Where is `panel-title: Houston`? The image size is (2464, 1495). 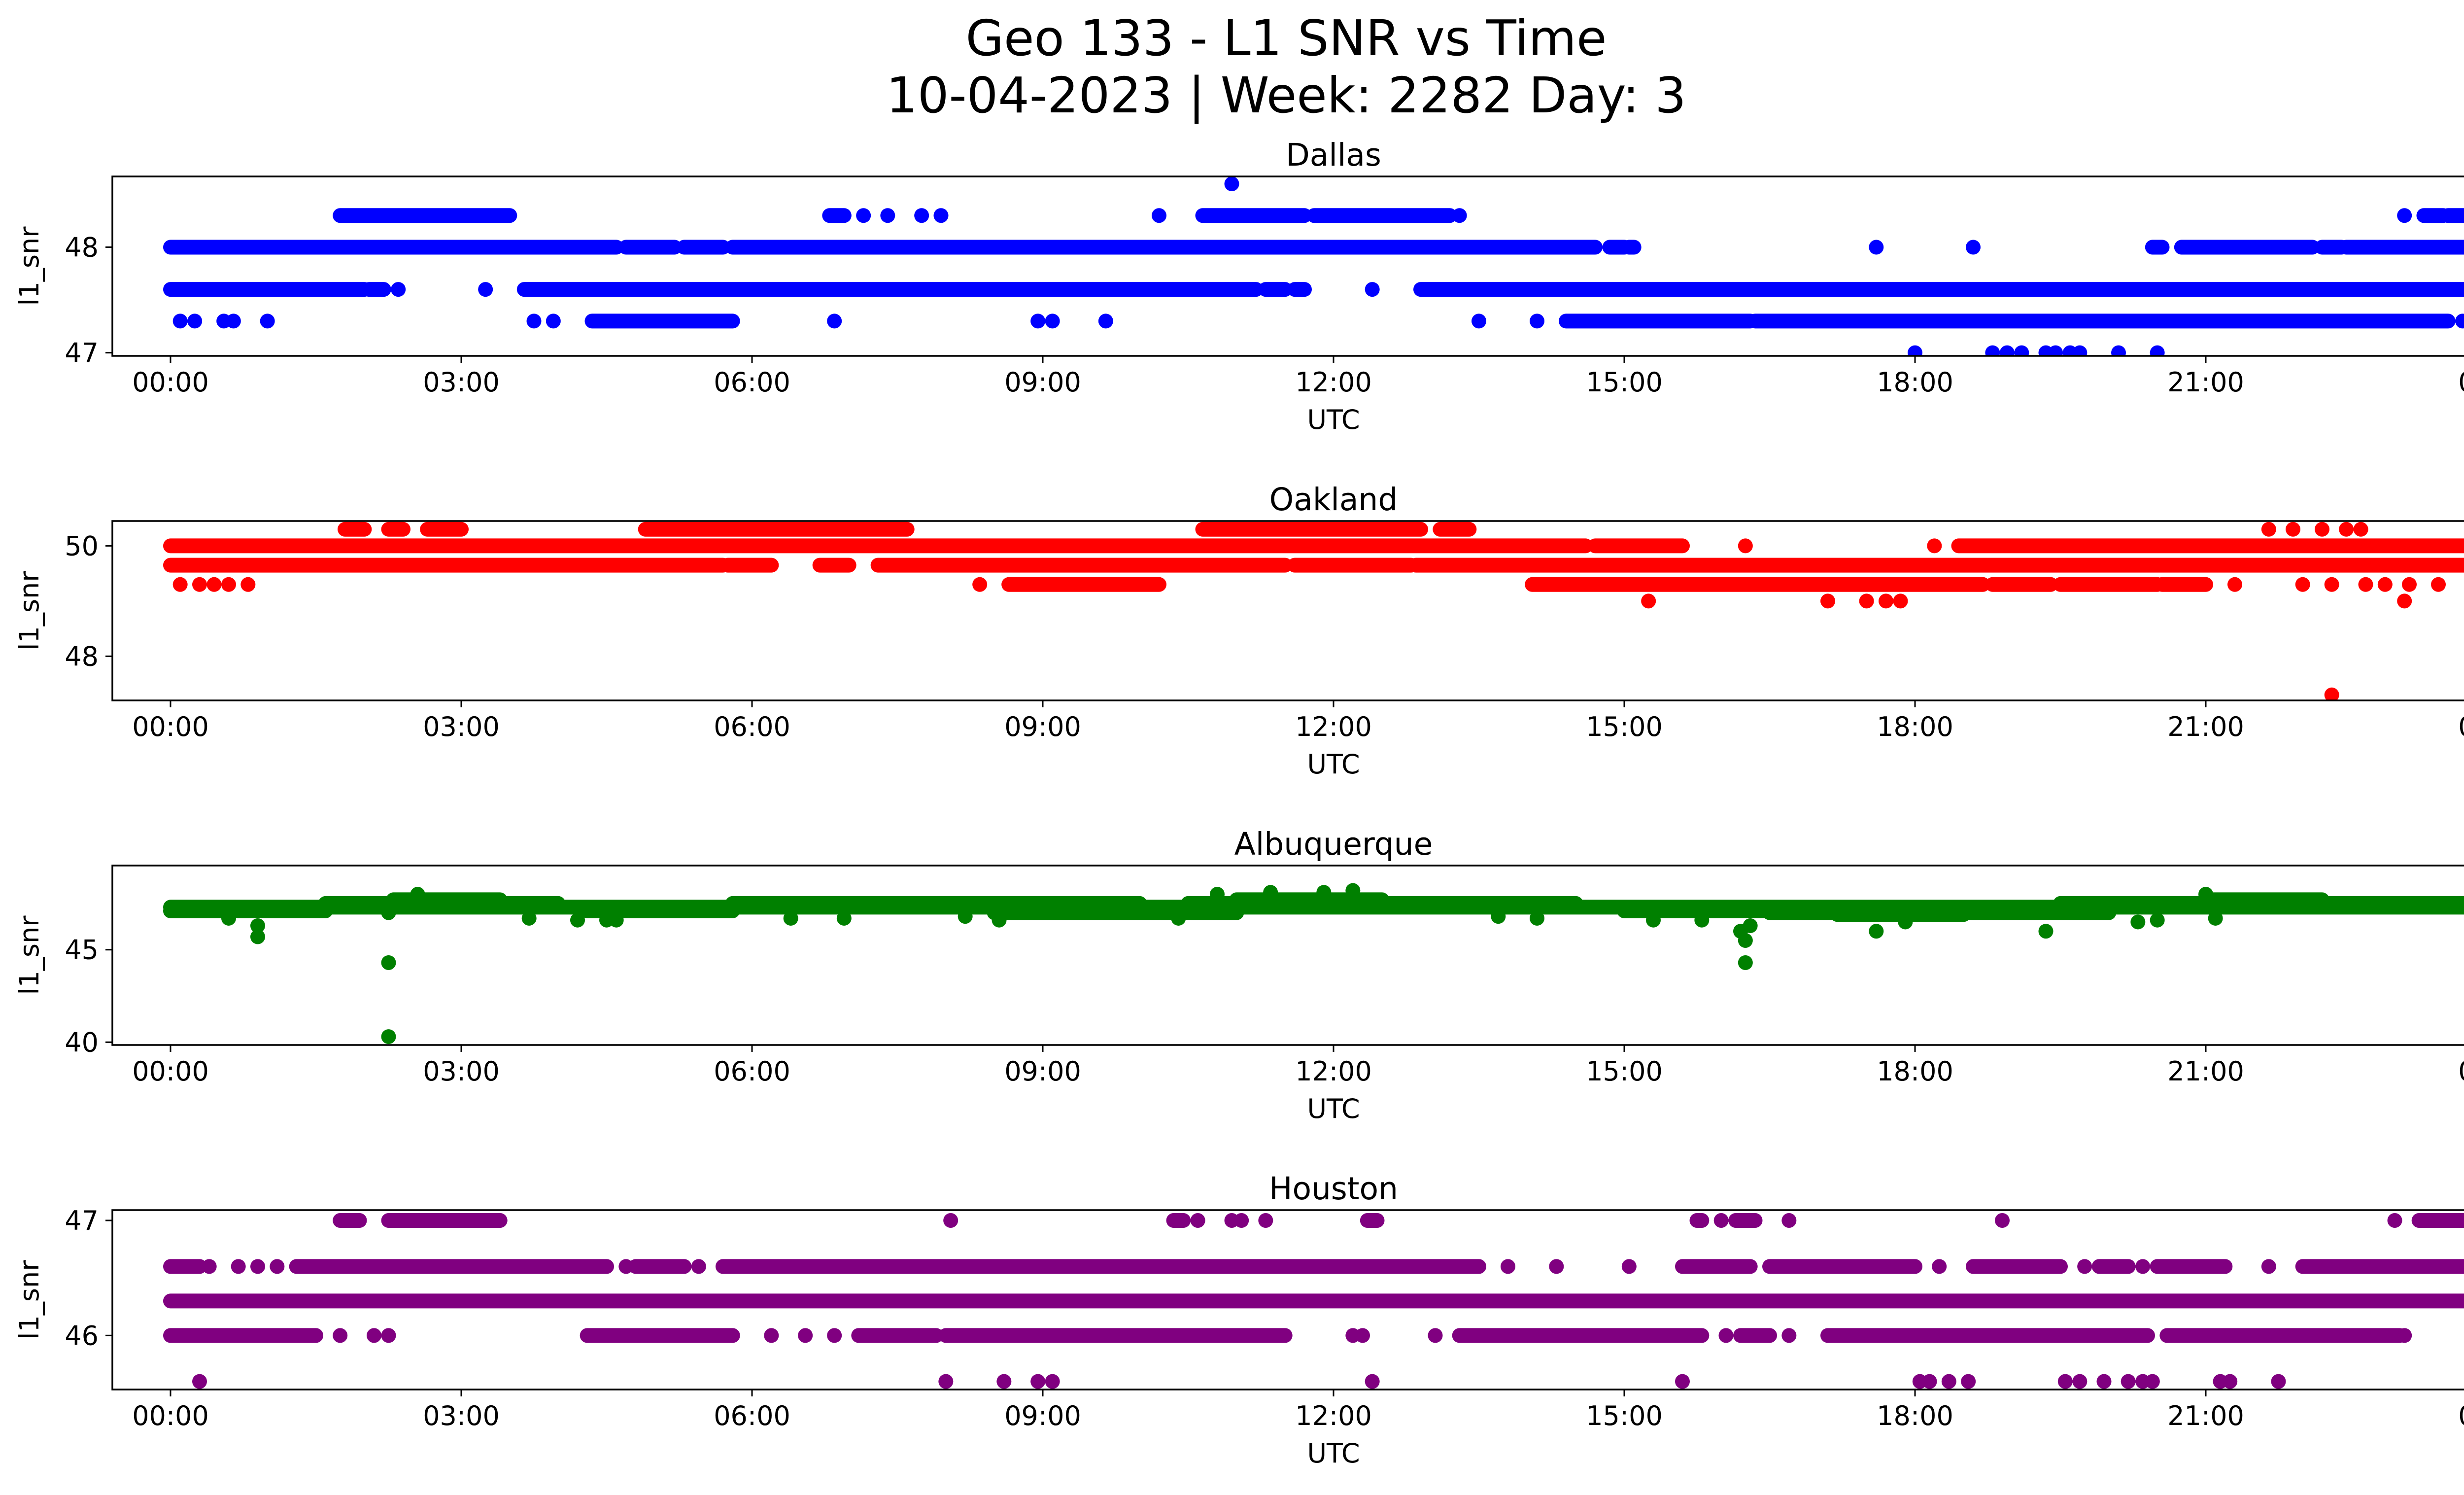
panel-title: Houston is located at coordinates (1333, 1189).